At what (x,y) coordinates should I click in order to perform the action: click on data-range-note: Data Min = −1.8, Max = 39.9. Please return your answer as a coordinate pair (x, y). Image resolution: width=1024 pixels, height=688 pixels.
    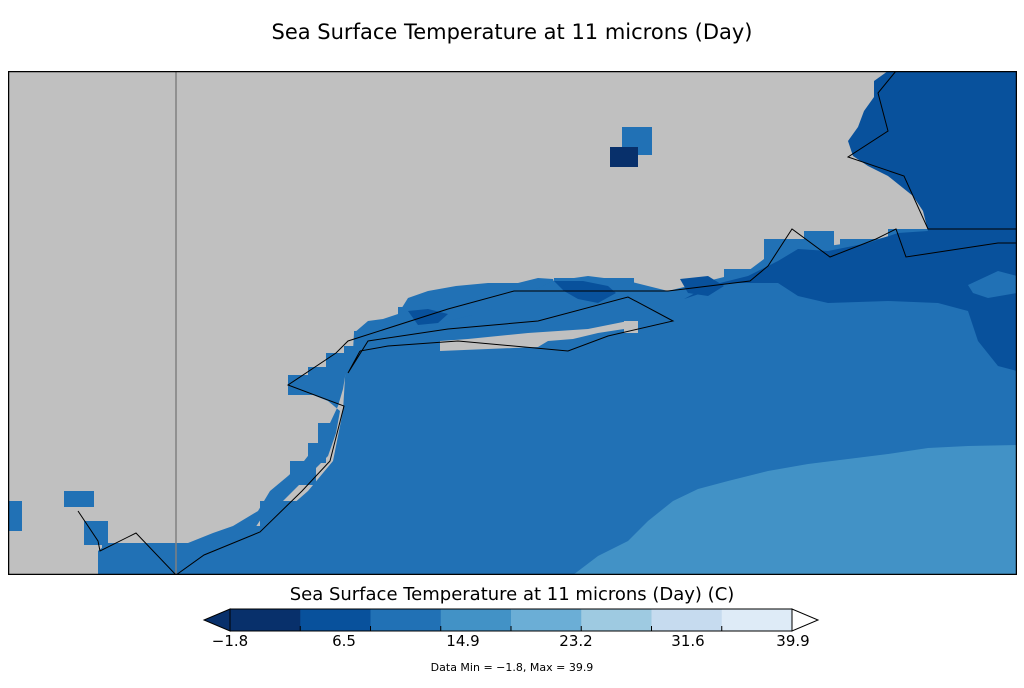
    Looking at the image, I should click on (512, 667).